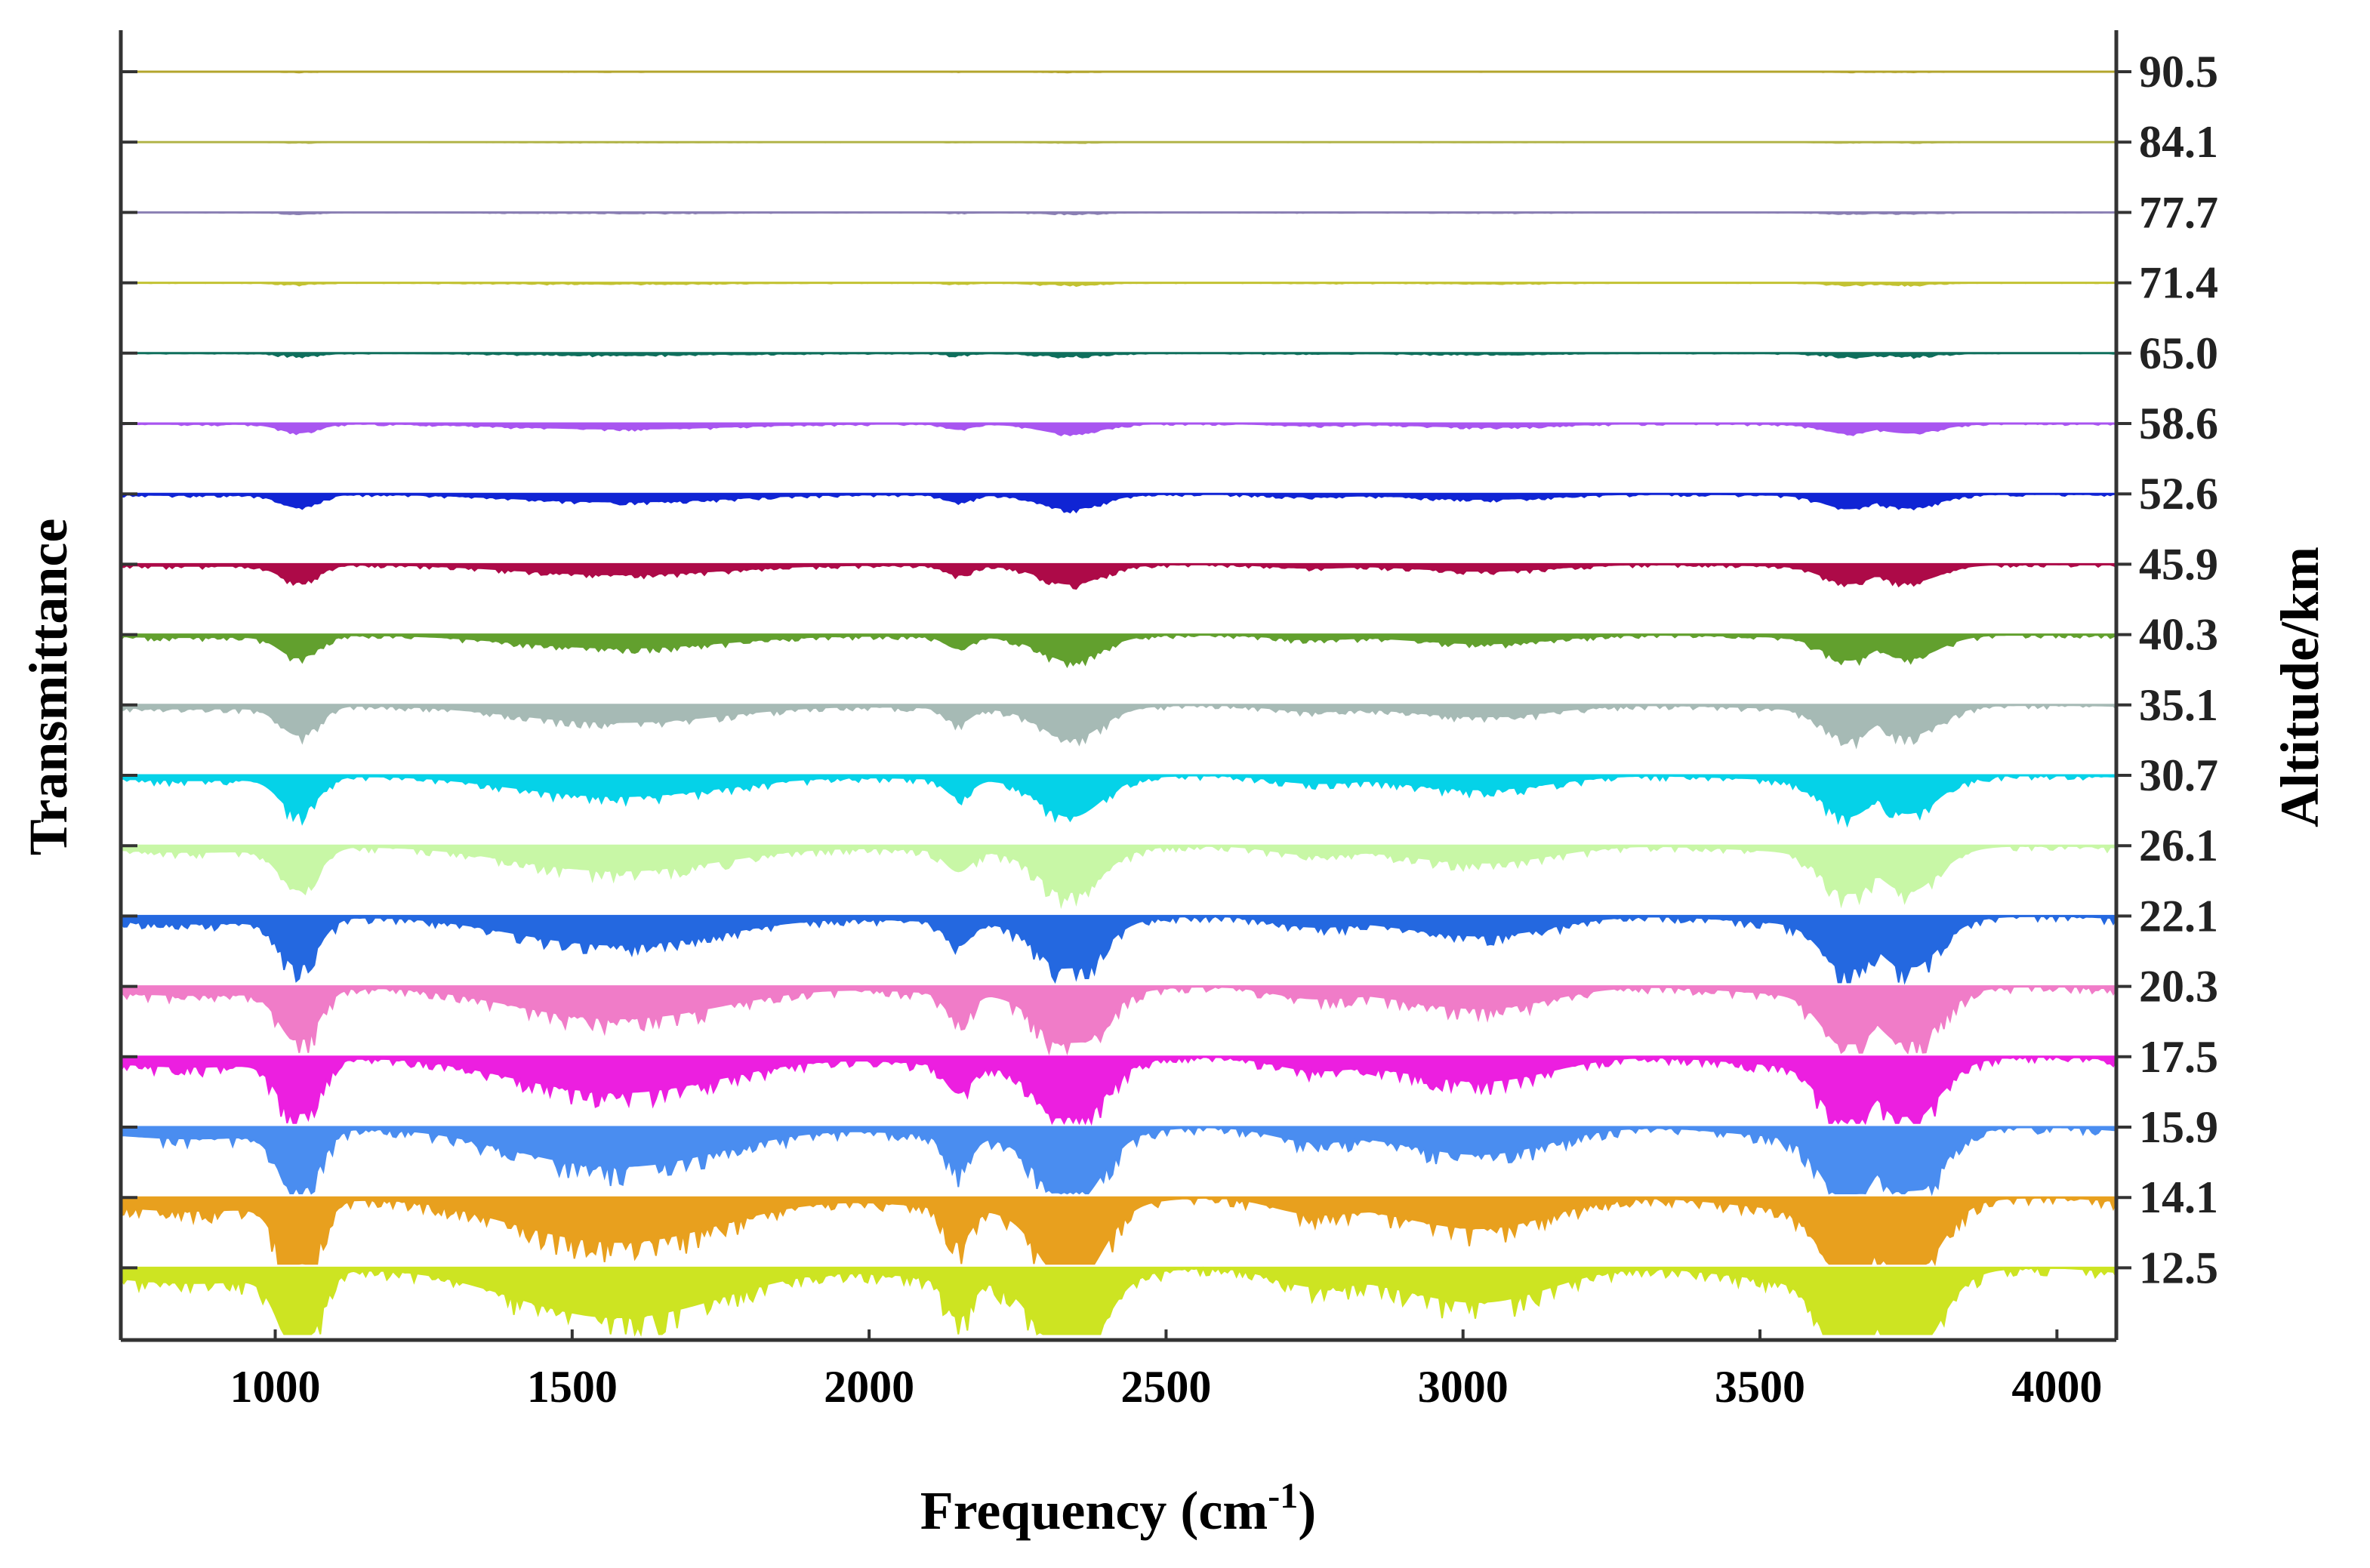  I want to click on altitude-label-77.7: 77.7, so click(2179, 212).